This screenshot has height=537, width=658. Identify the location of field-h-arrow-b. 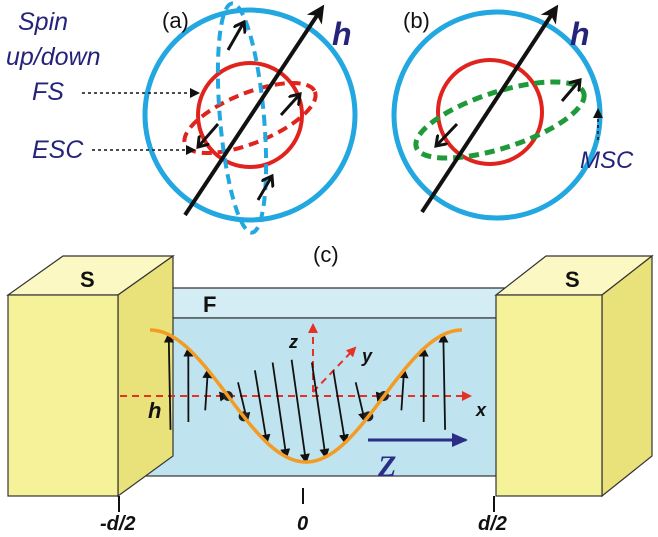
(489, 109).